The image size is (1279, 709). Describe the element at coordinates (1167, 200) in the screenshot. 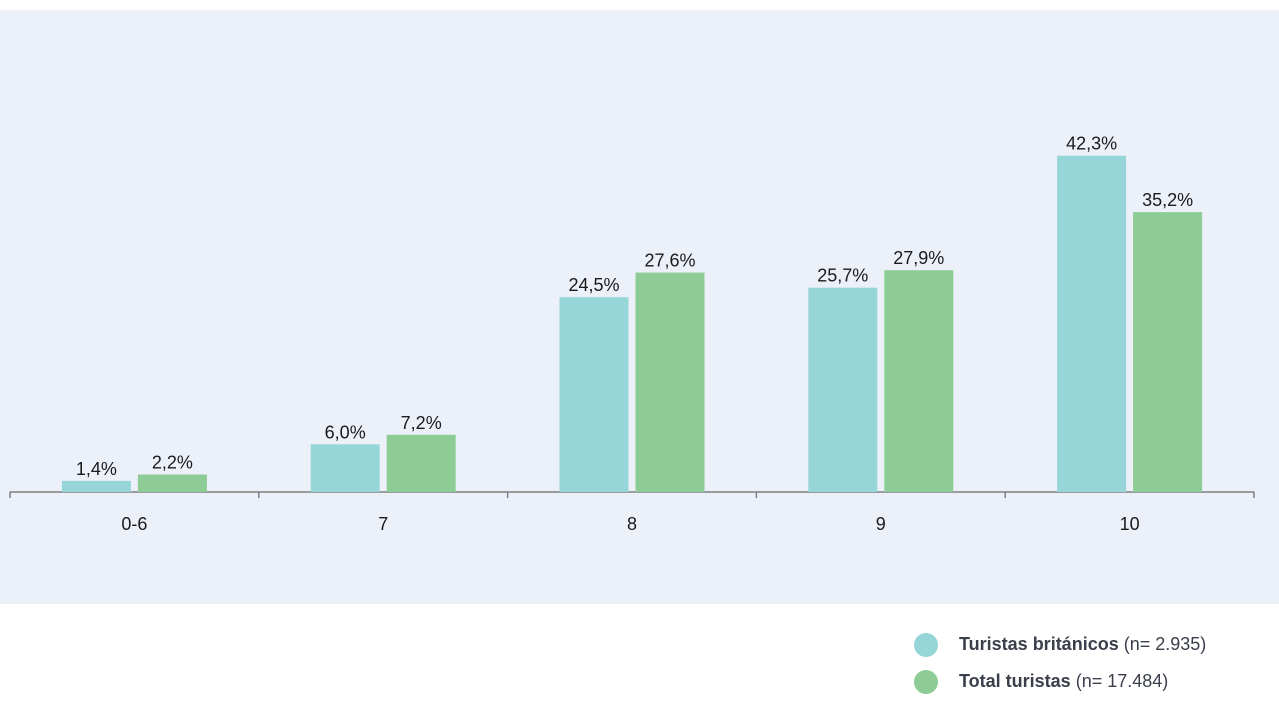

I see `data-label-series-2-cat-5: 35,2%` at that location.